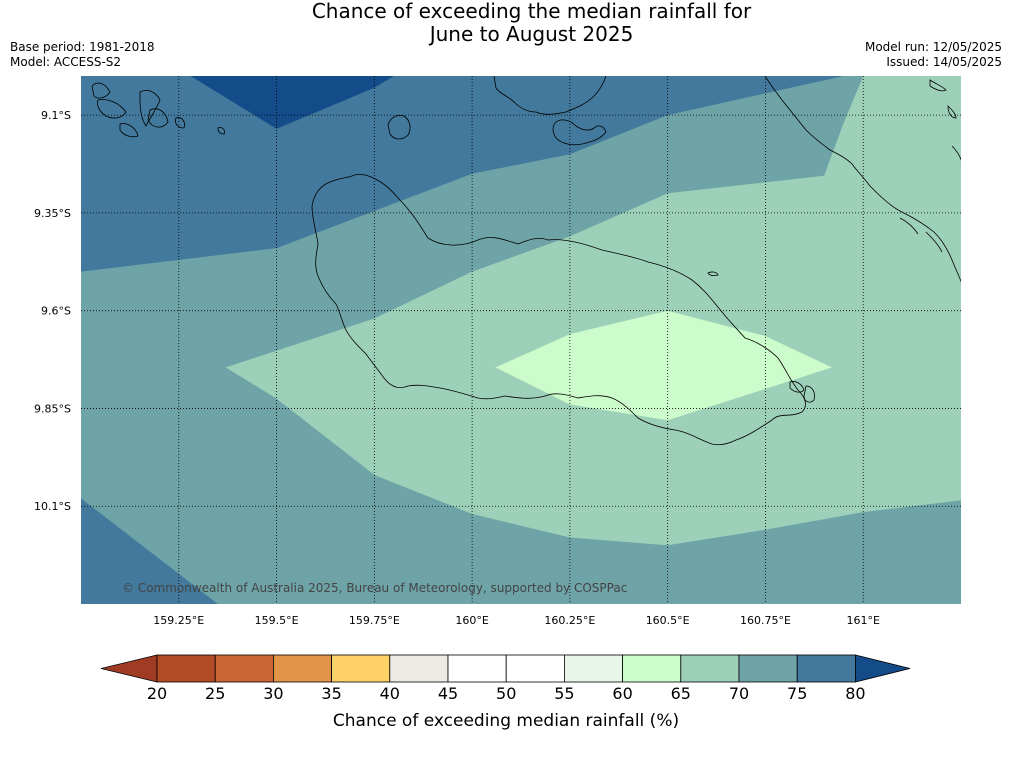 The height and width of the screenshot is (758, 1011). What do you see at coordinates (215, 693) in the screenshot?
I see `colorbar-tick-label: 25` at bounding box center [215, 693].